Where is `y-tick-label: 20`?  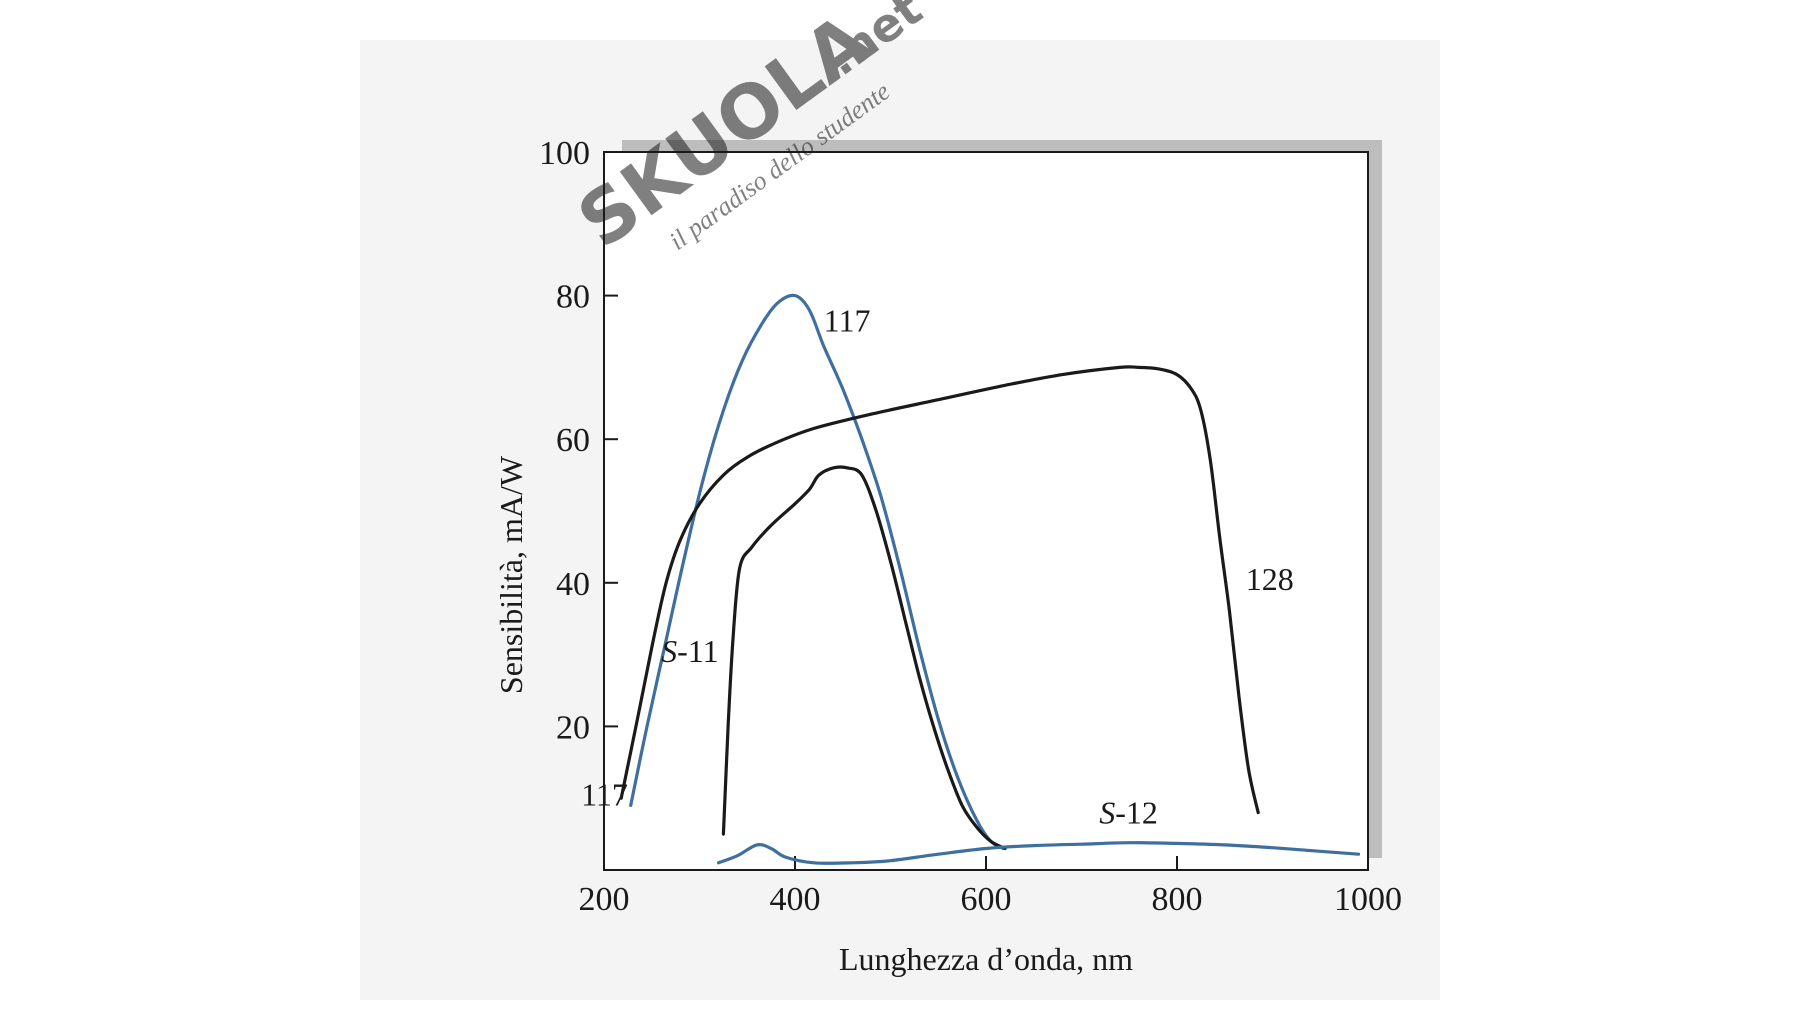 y-tick-label: 20 is located at coordinates (573, 727).